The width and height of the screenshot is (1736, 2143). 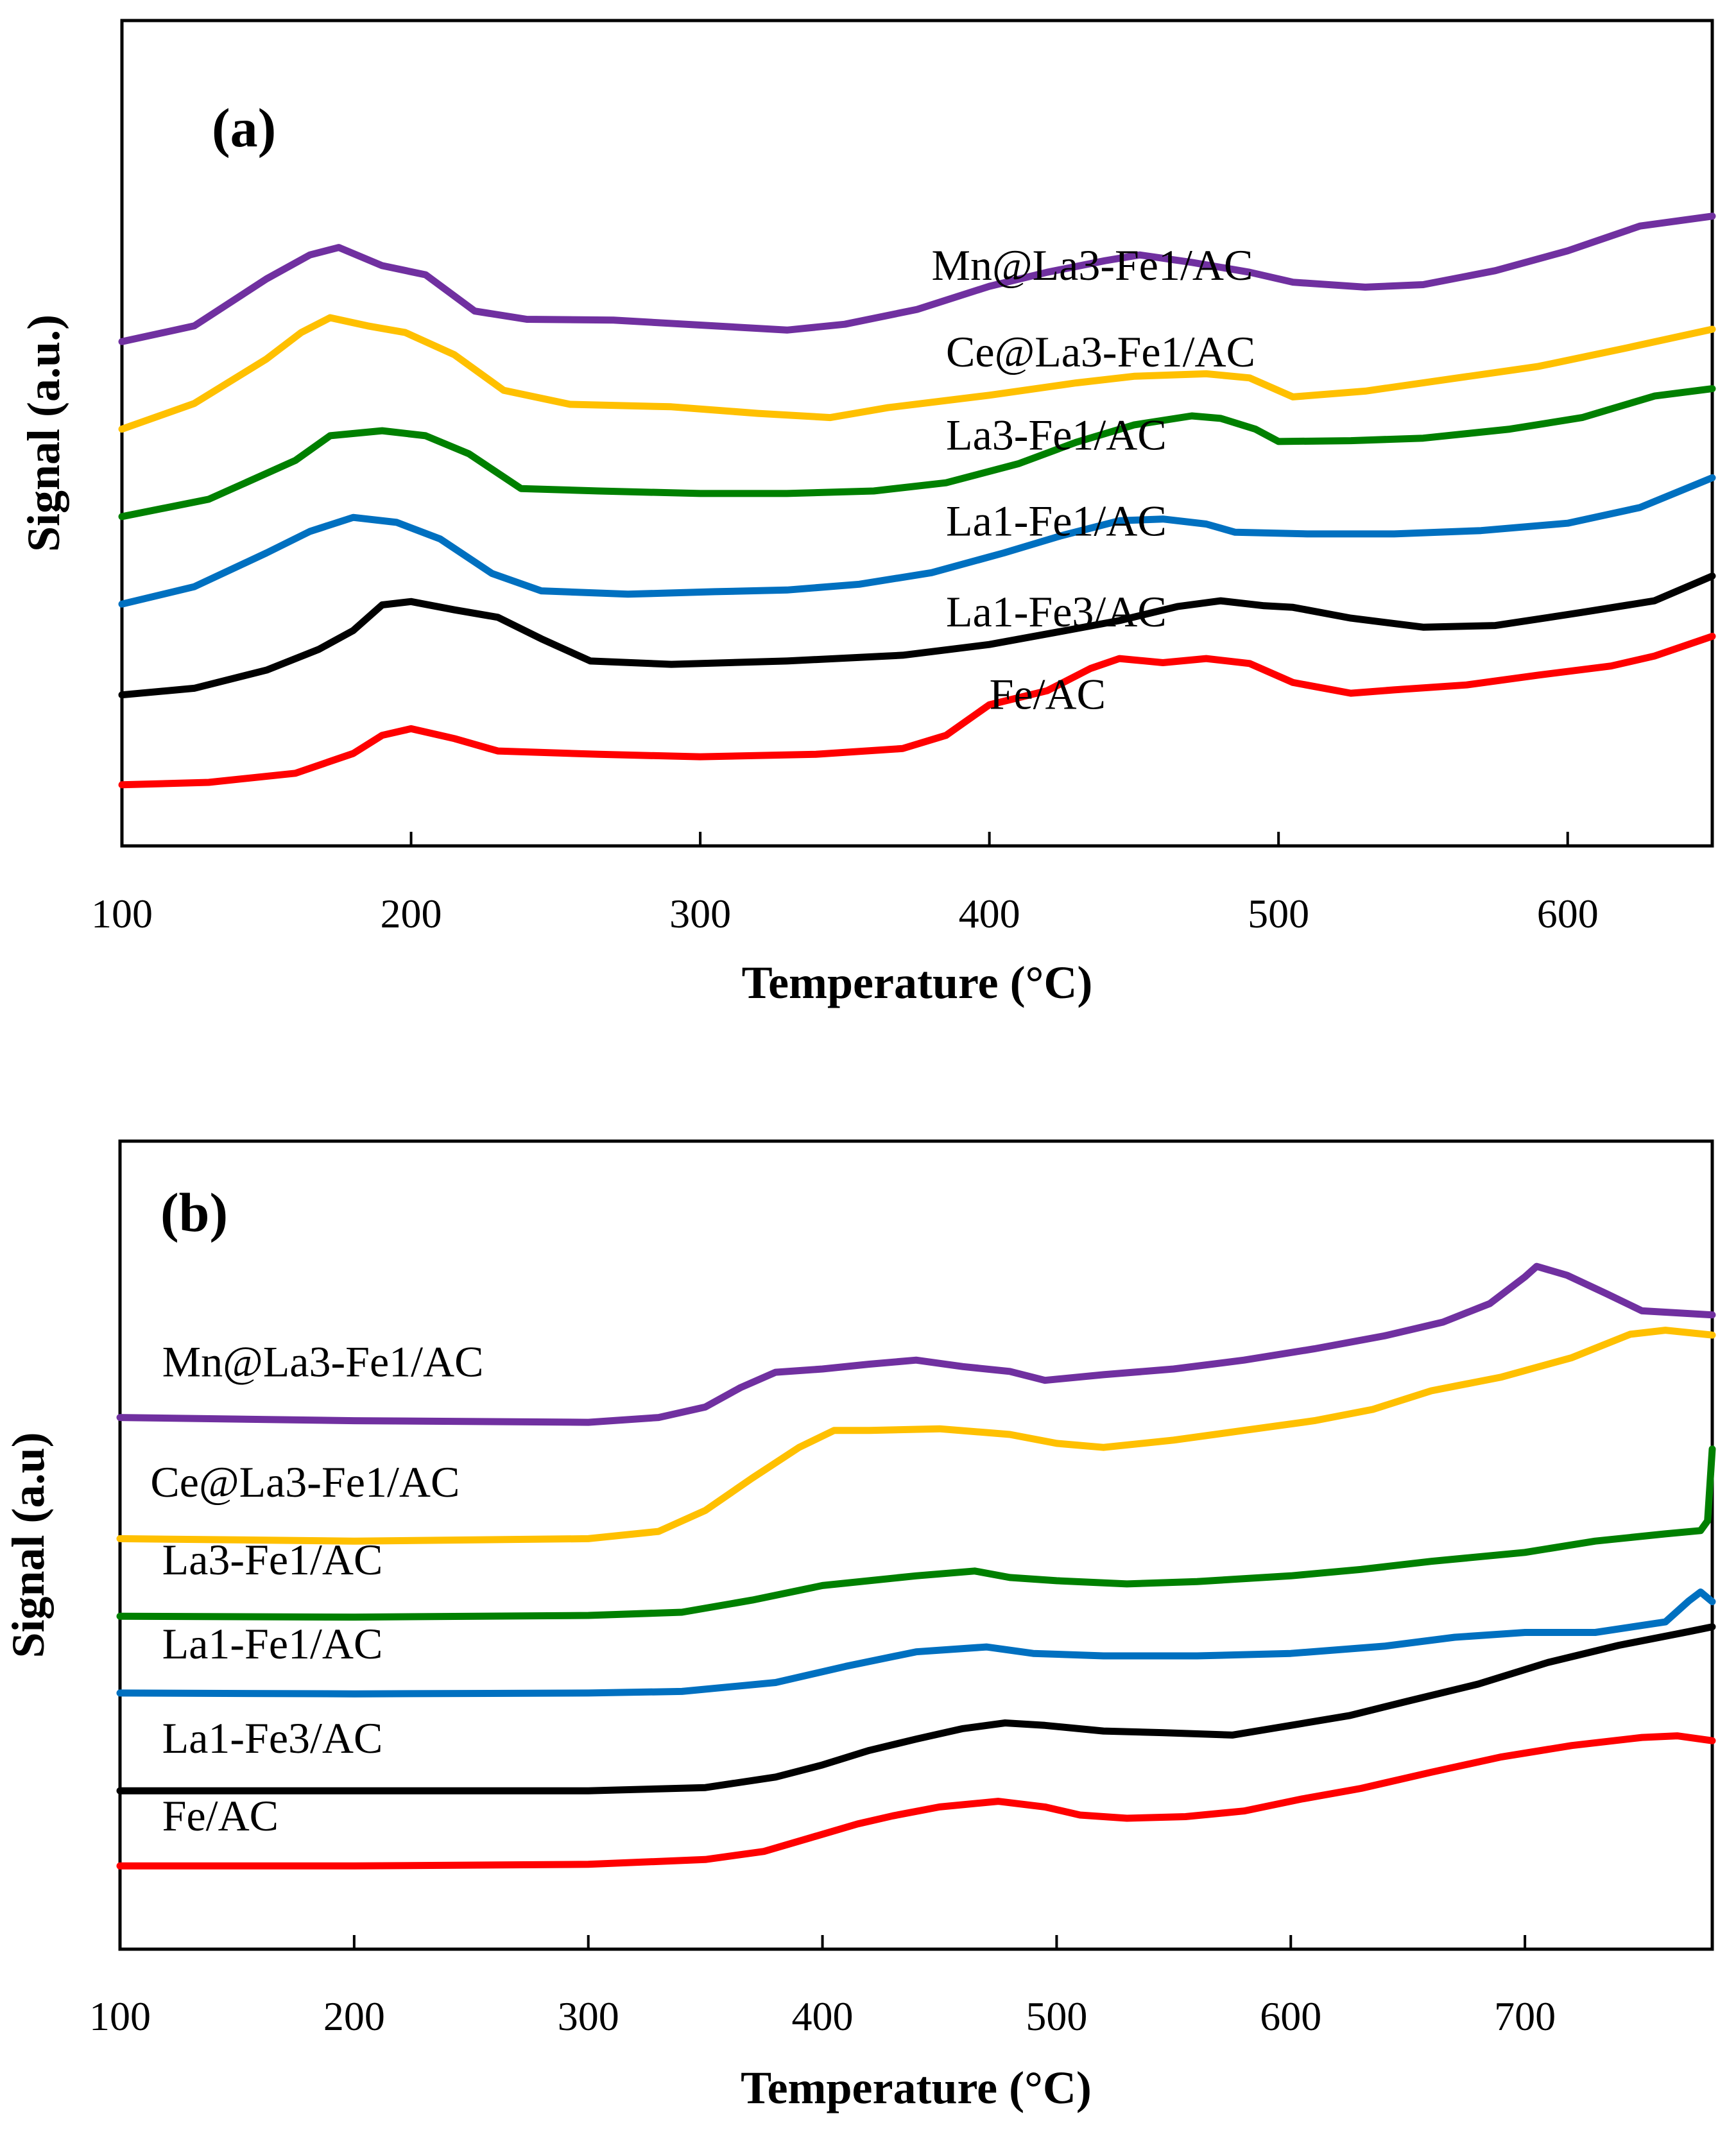 What do you see at coordinates (194, 1212) in the screenshot?
I see `panel-label: (b)` at bounding box center [194, 1212].